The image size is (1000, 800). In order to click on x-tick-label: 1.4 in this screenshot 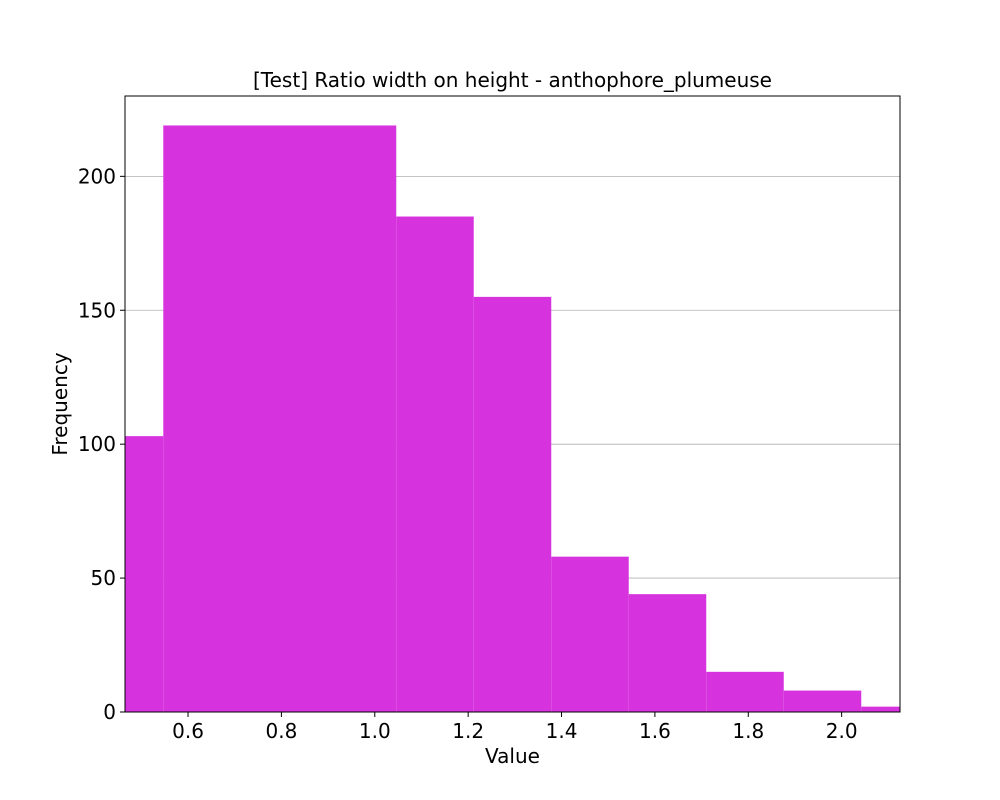, I will do `click(562, 731)`.